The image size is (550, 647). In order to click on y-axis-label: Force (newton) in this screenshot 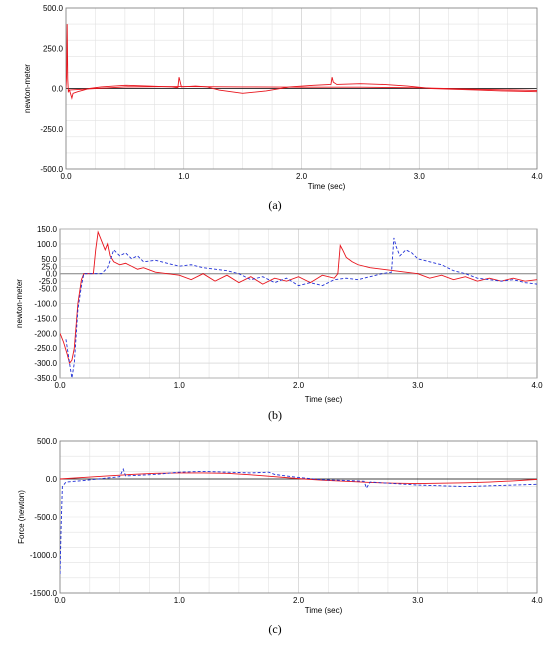, I will do `click(21, 517)`.